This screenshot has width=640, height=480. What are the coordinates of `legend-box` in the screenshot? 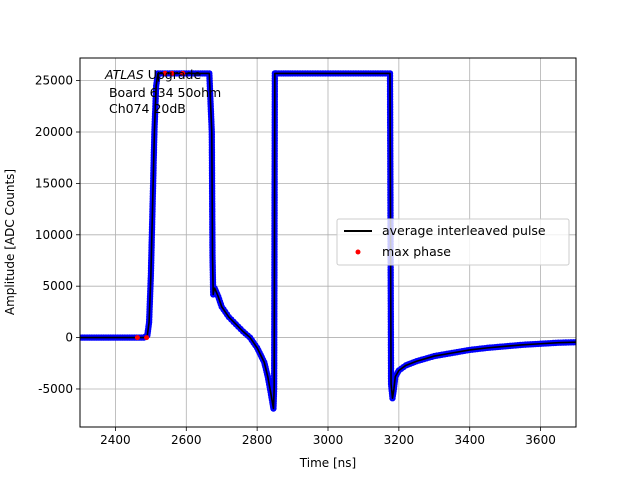 It's located at (453, 242).